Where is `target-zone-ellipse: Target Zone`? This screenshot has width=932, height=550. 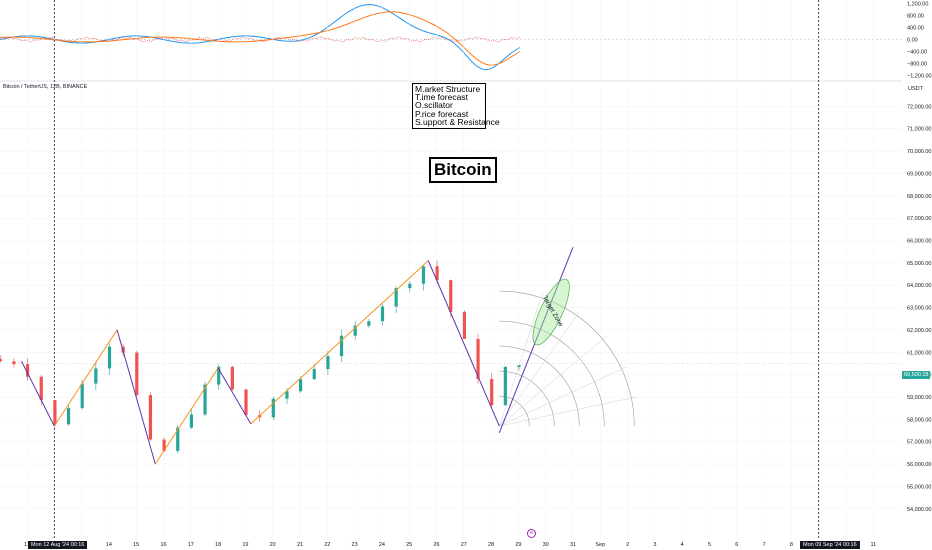 target-zone-ellipse: Target Zone is located at coordinates (551, 312).